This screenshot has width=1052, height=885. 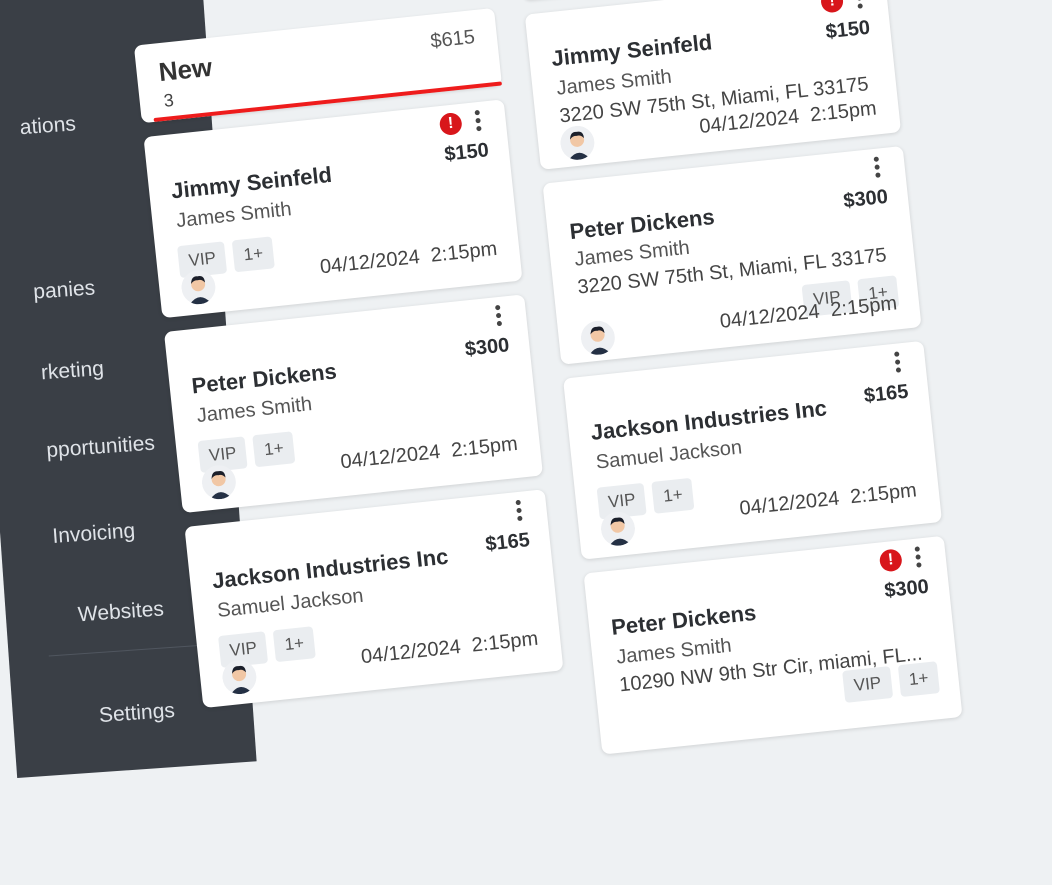 What do you see at coordinates (100, 447) in the screenshot?
I see `sidebar-item-opportunities: pportunities` at bounding box center [100, 447].